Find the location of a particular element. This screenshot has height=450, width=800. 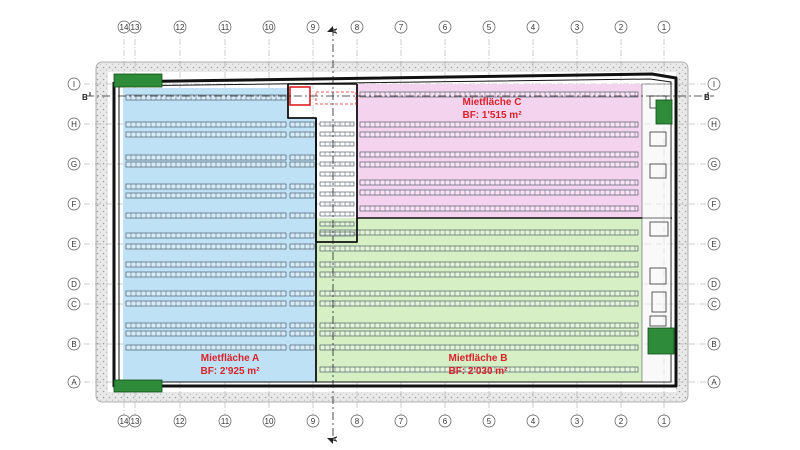

grid-bubble-row: B is located at coordinates (714, 344).